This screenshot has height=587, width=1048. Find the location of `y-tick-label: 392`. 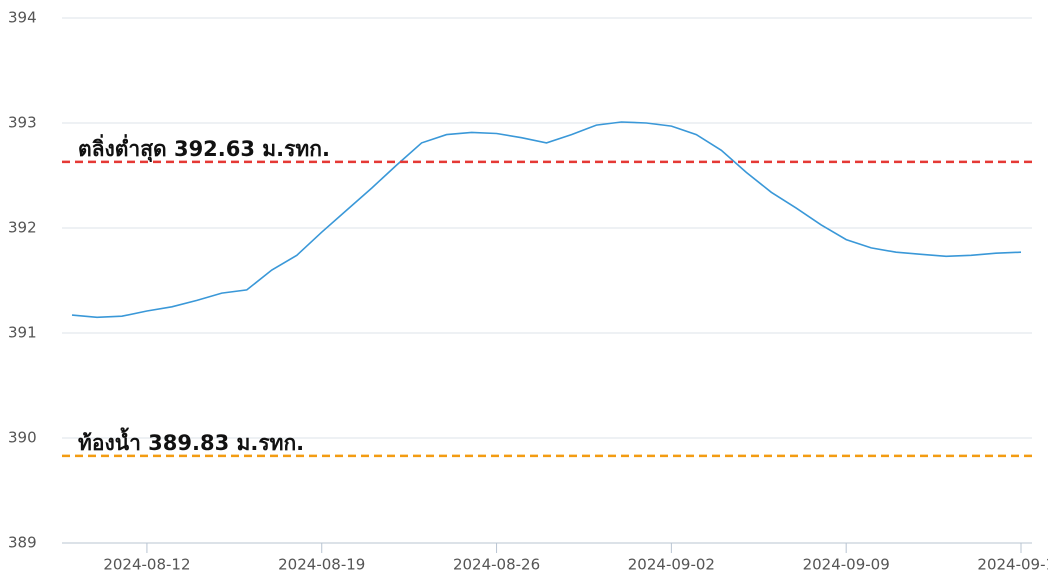

y-tick-label: 392 is located at coordinates (22, 228).